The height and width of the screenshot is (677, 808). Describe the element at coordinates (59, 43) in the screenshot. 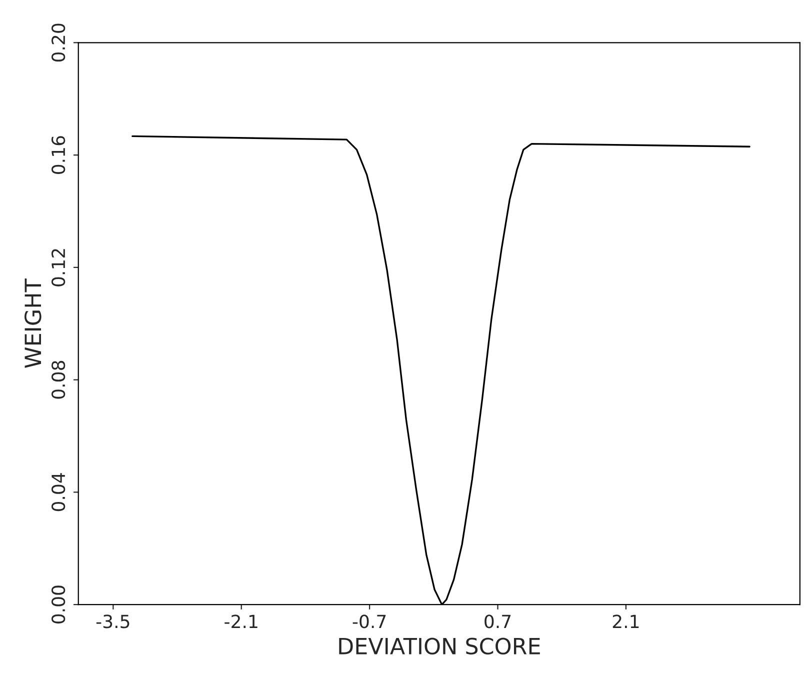

I see `y-tick-label: 0.20` at that location.